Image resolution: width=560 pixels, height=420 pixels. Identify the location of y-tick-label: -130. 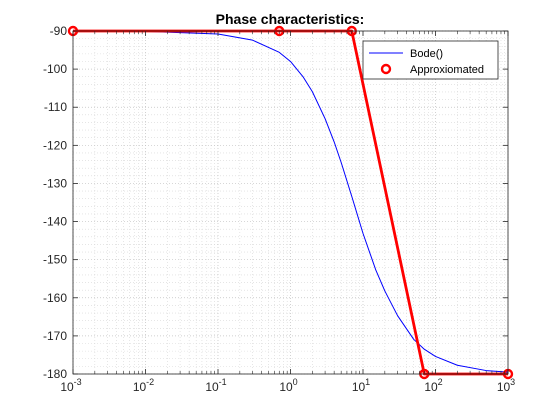
(55, 183).